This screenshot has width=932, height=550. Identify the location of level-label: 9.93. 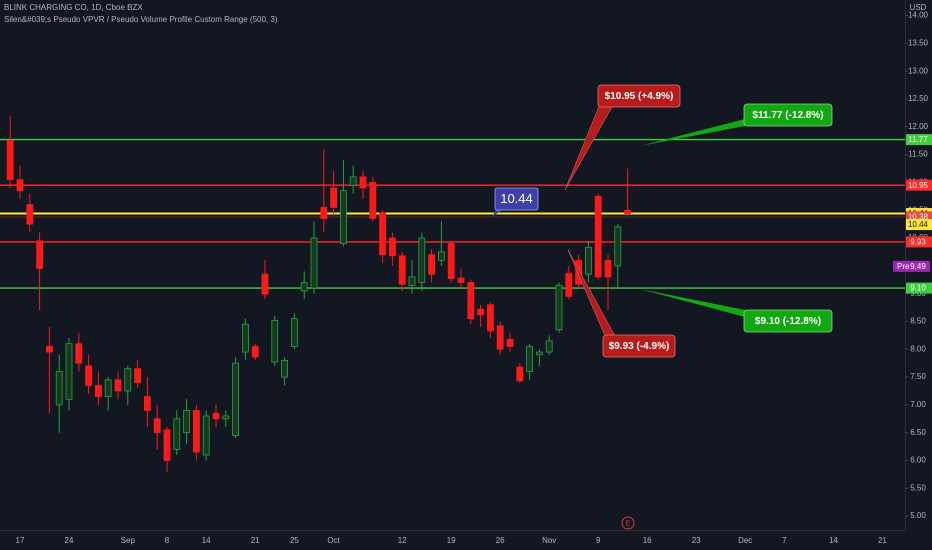
(918, 242).